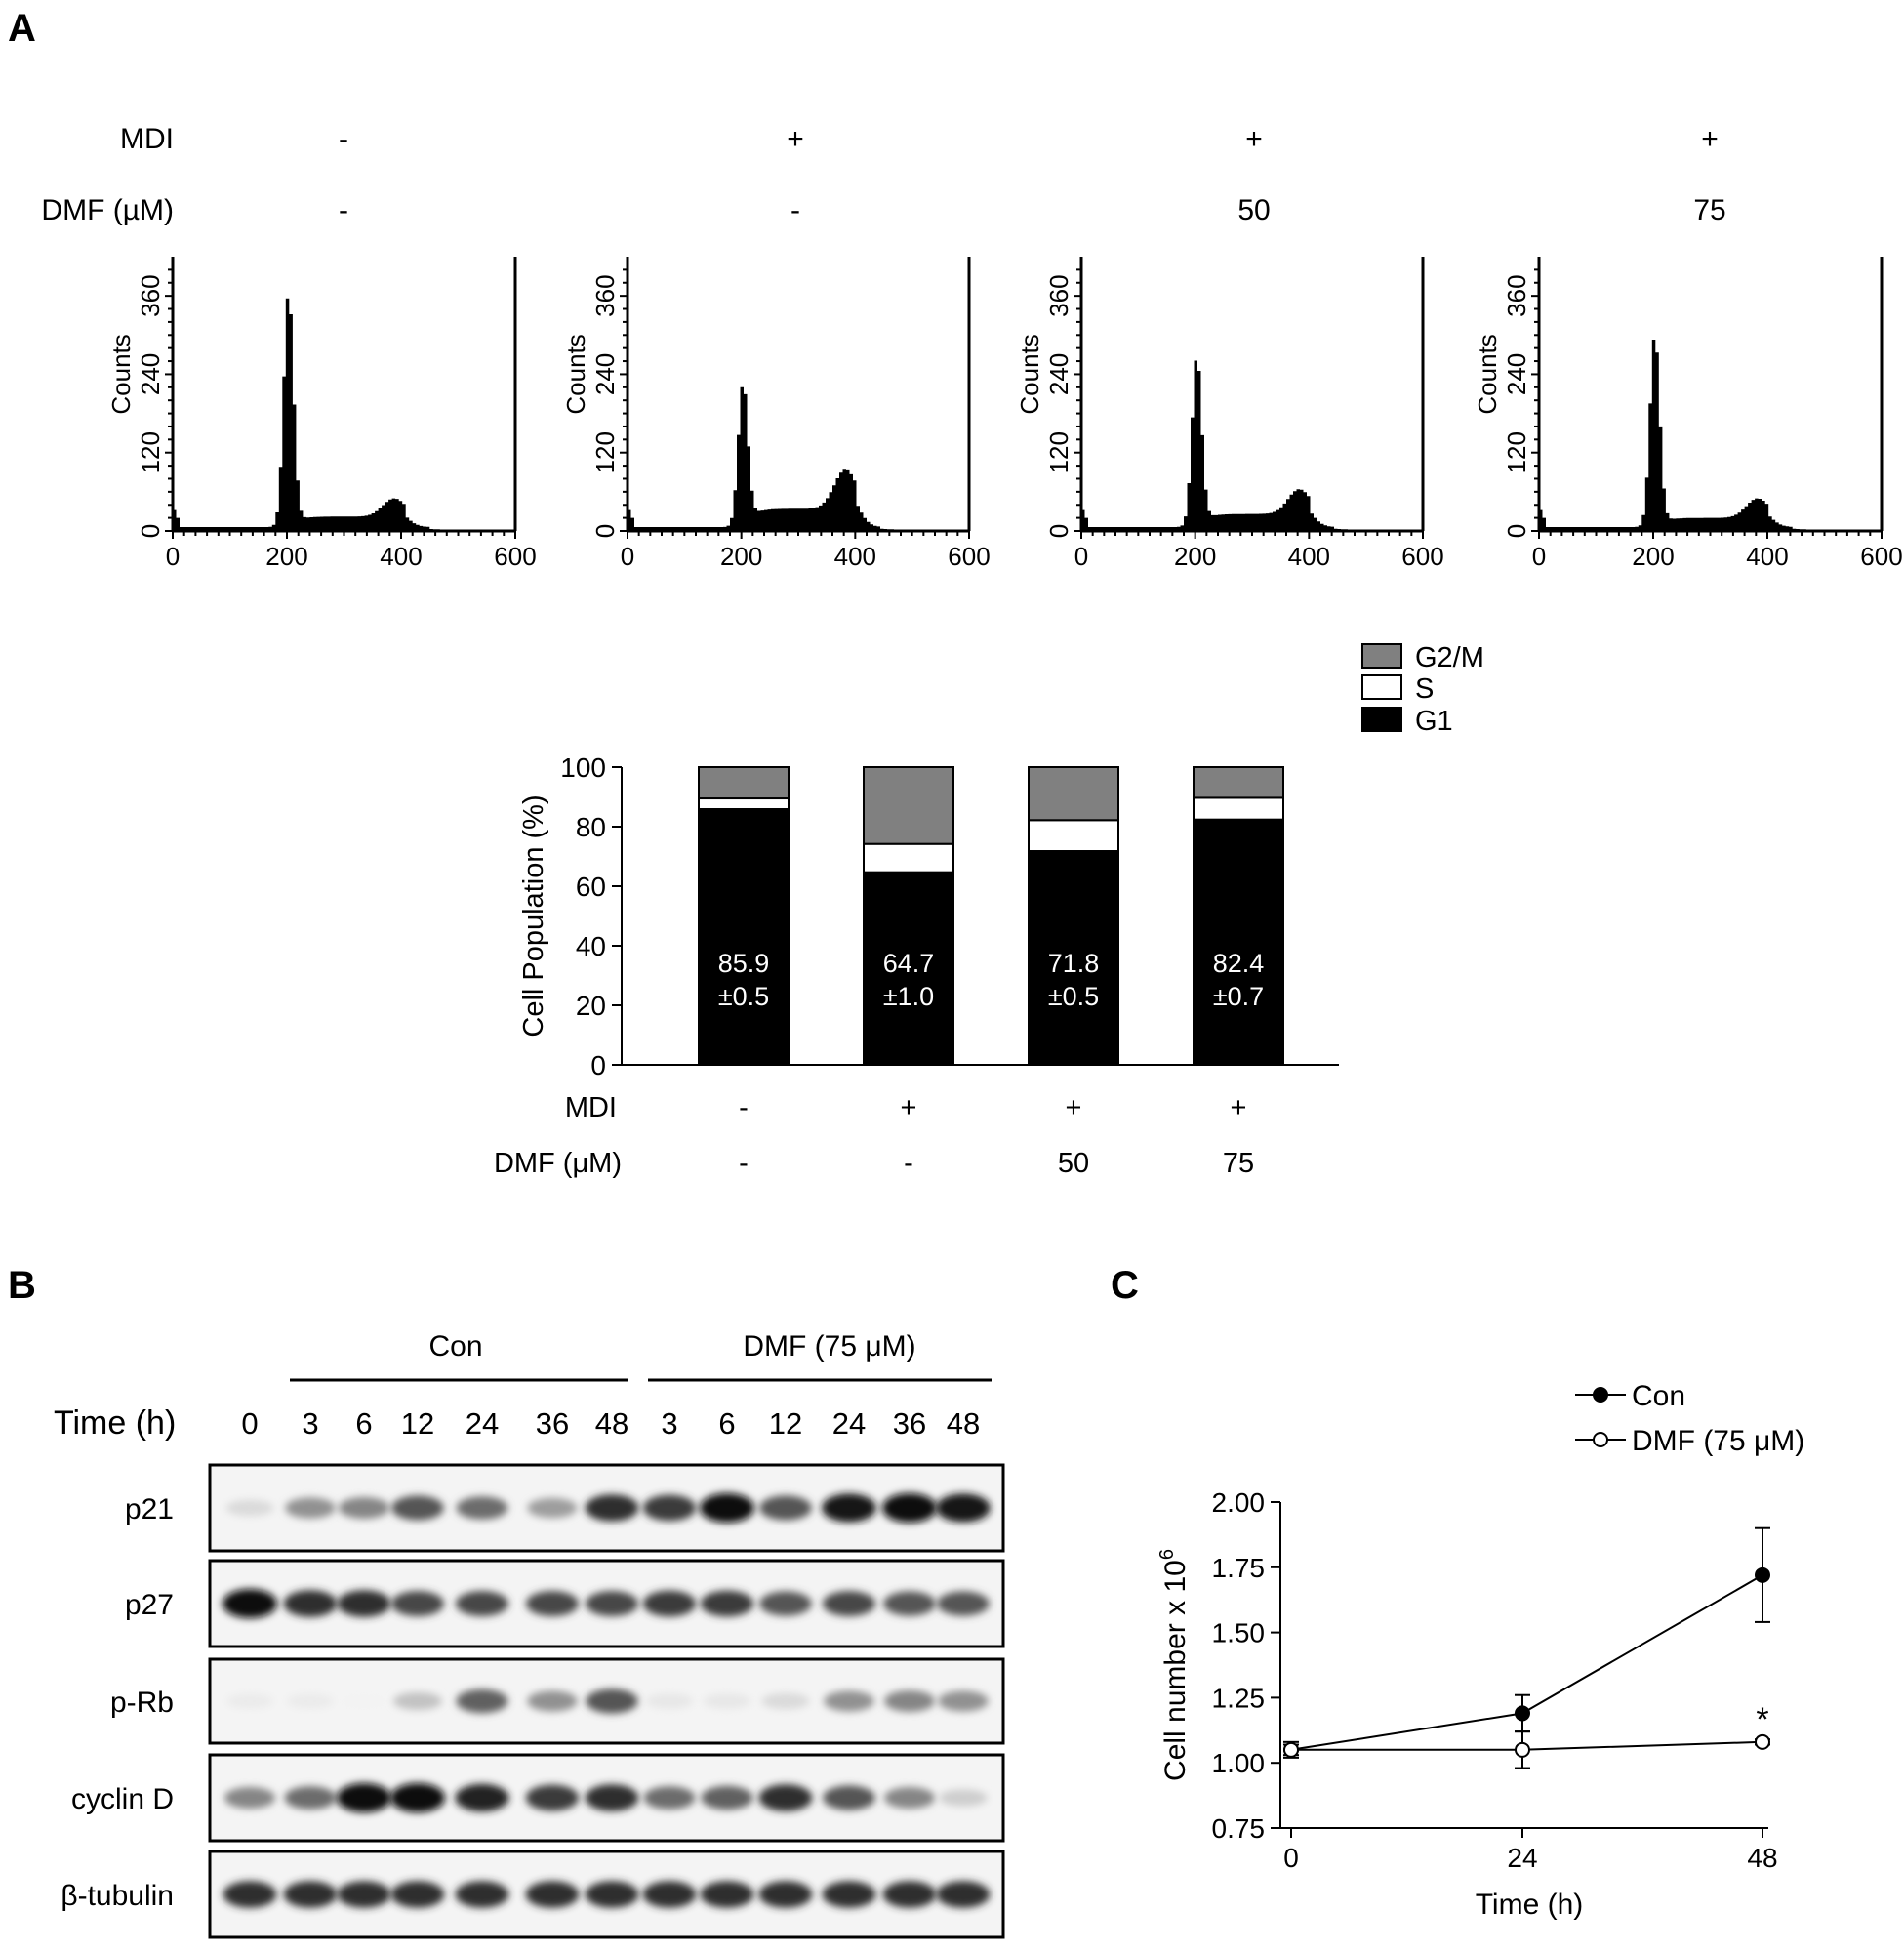  I want to click on legend-swatch, so click(1381, 719).